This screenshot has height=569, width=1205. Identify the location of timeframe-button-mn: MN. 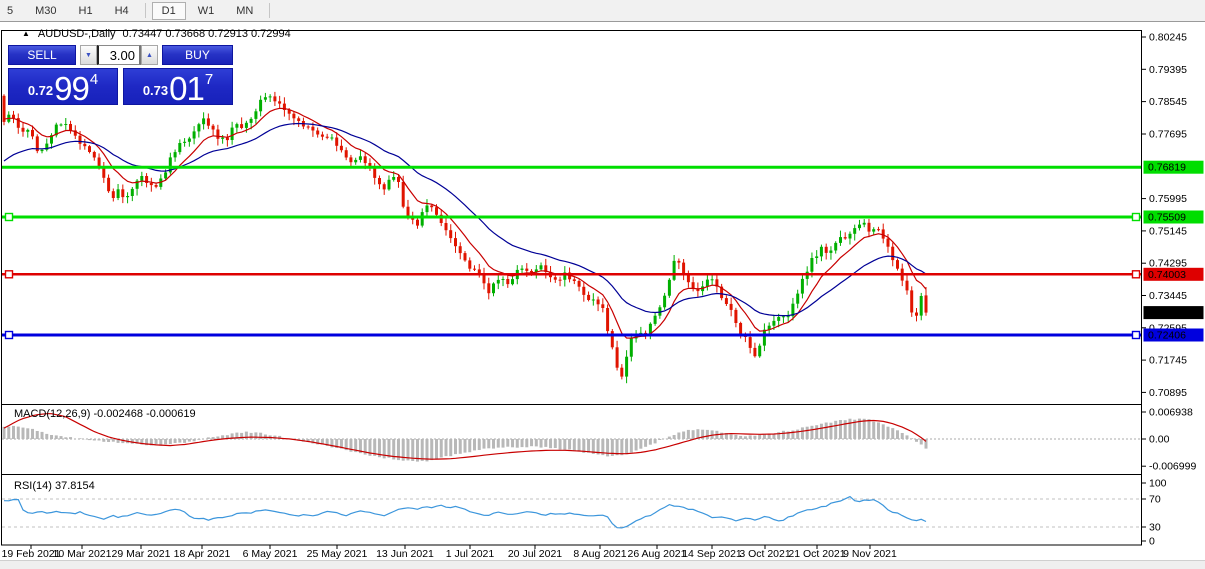
(245, 10).